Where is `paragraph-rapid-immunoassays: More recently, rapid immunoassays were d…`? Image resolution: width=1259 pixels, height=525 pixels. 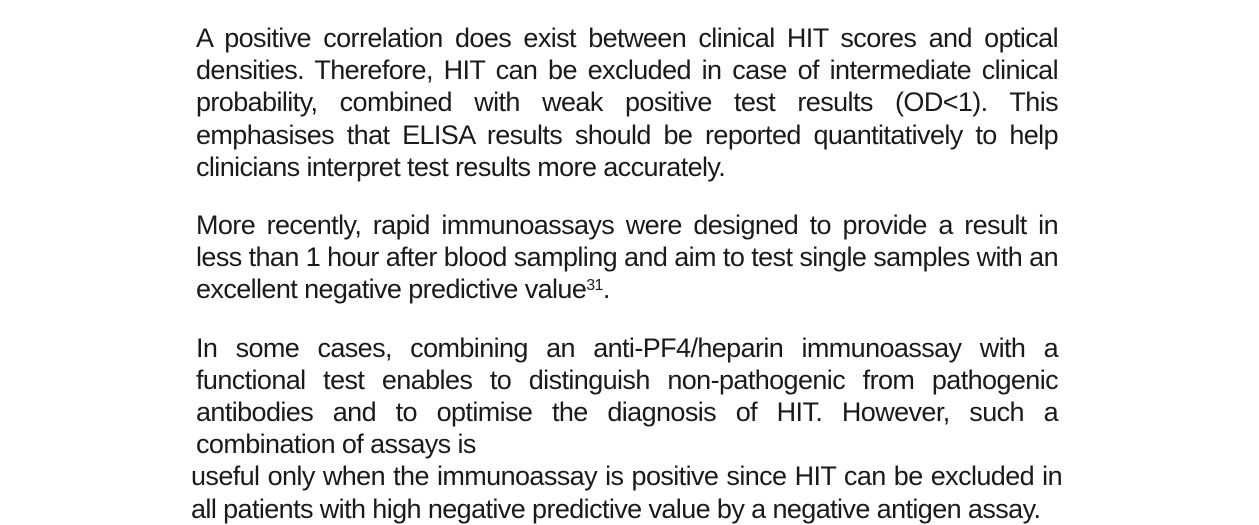
paragraph-rapid-immunoassays: More recently, rapid immunoassays were d… is located at coordinates (627, 257).